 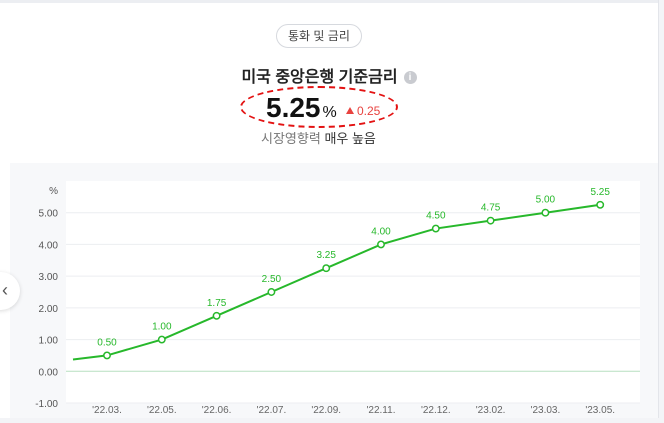 I want to click on x-tick-label: '23.02., so click(x=491, y=410).